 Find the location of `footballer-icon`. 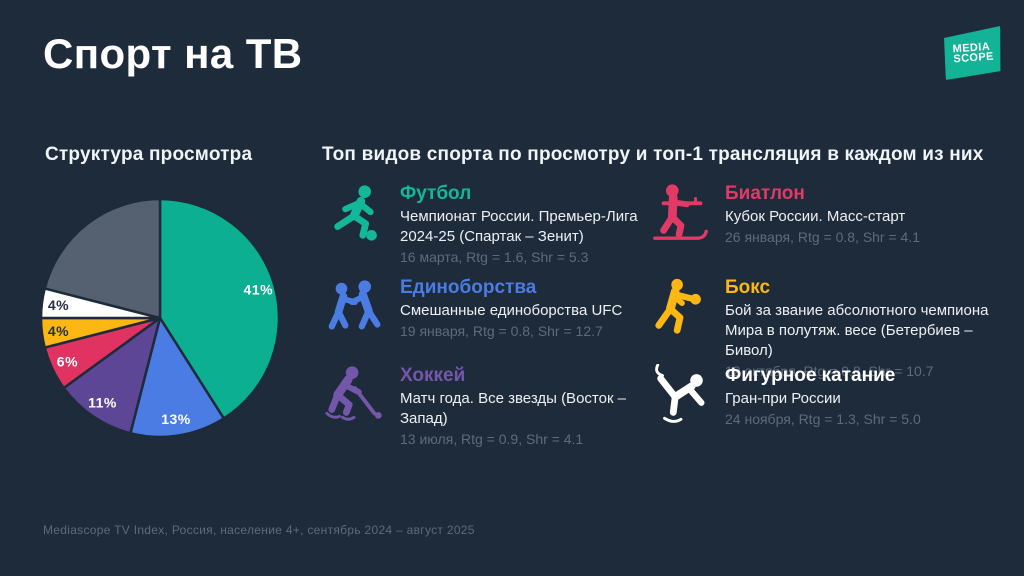

footballer-icon is located at coordinates (356, 213).